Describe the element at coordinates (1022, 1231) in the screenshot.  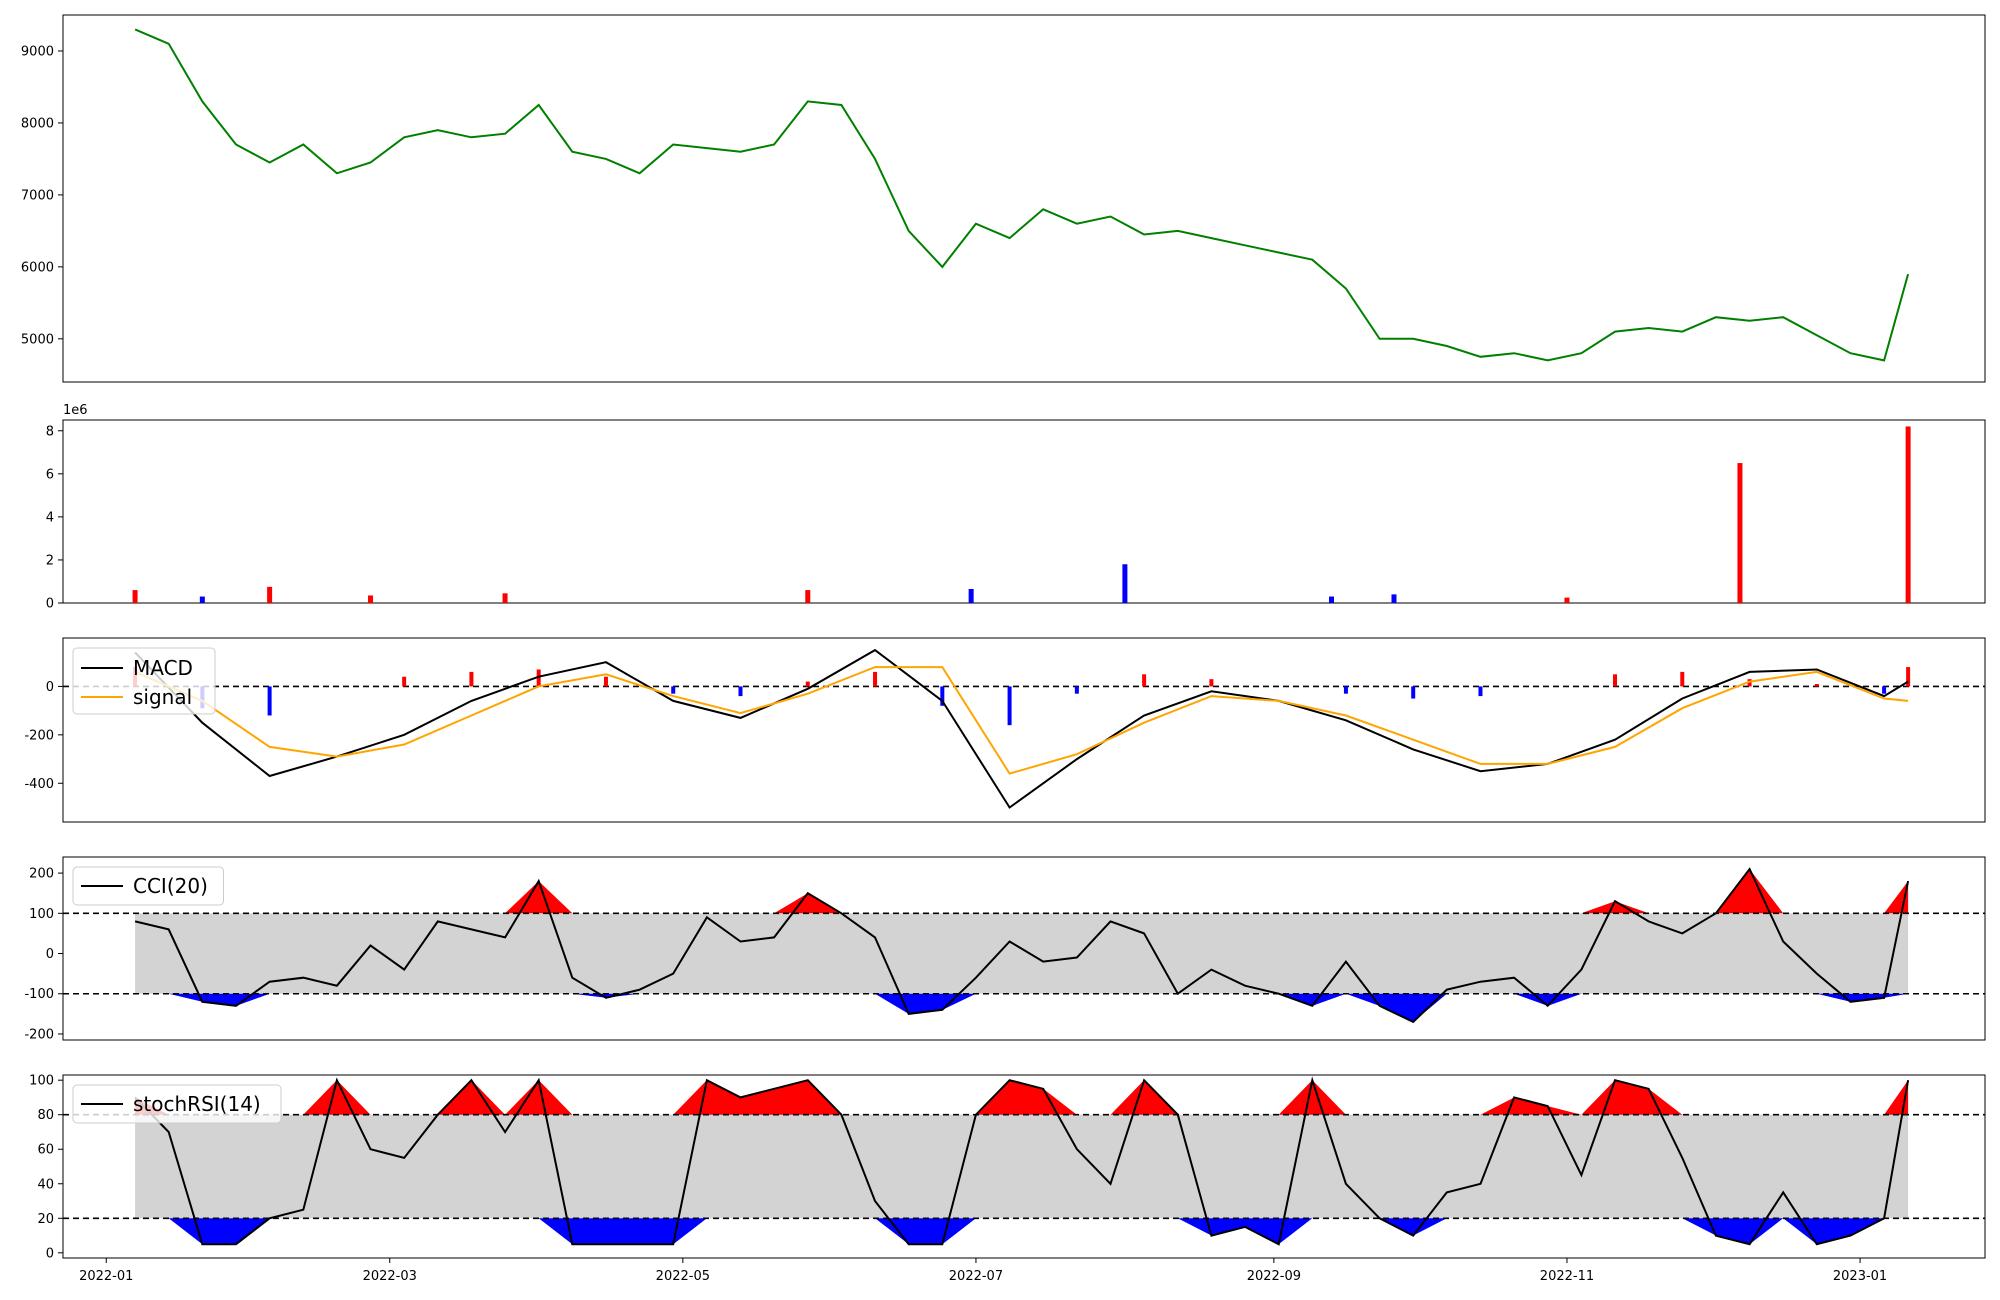
I see `stochrsi-oversold-fill` at that location.